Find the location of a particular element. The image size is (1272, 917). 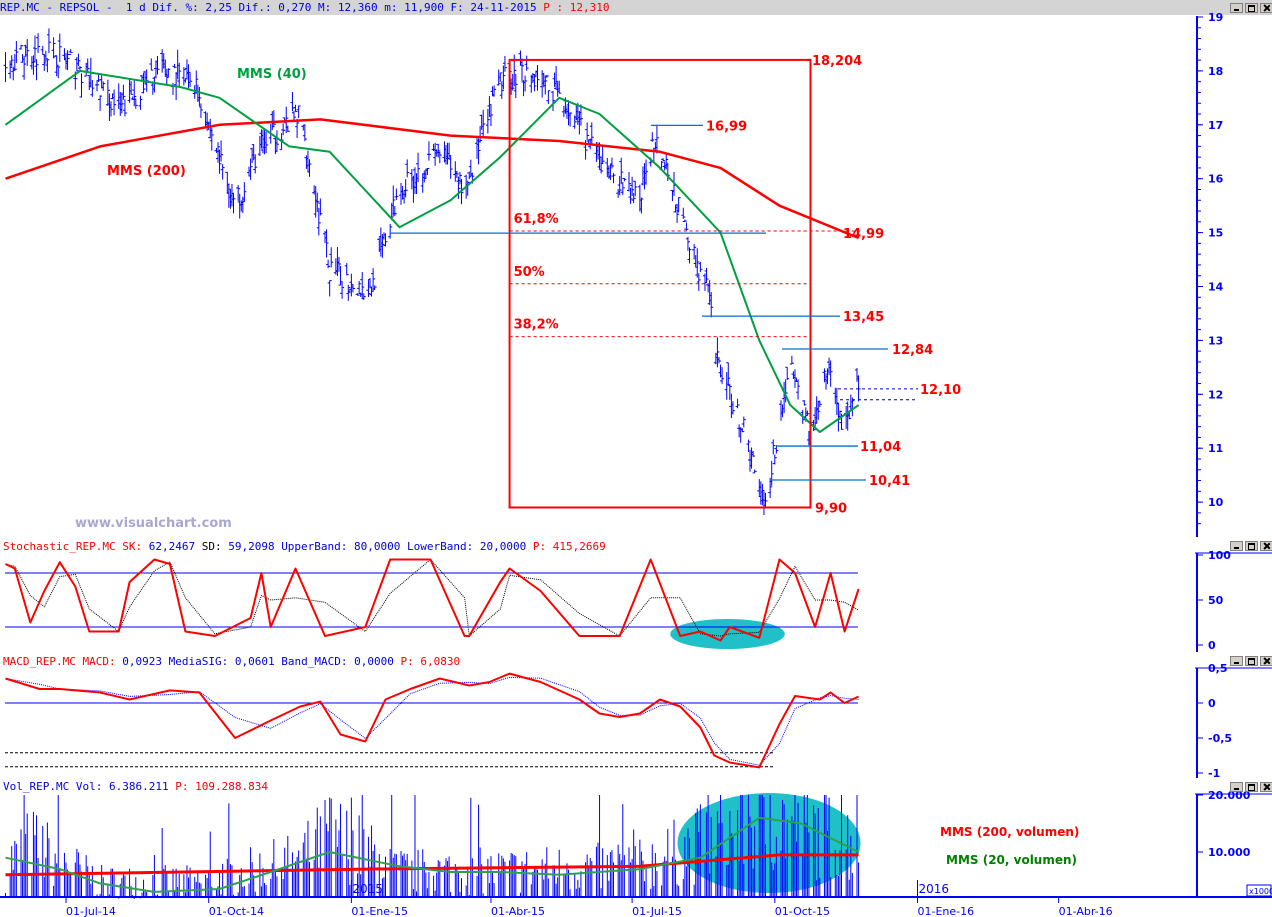

stoch-y-tick-label: 50 is located at coordinates (1216, 600).